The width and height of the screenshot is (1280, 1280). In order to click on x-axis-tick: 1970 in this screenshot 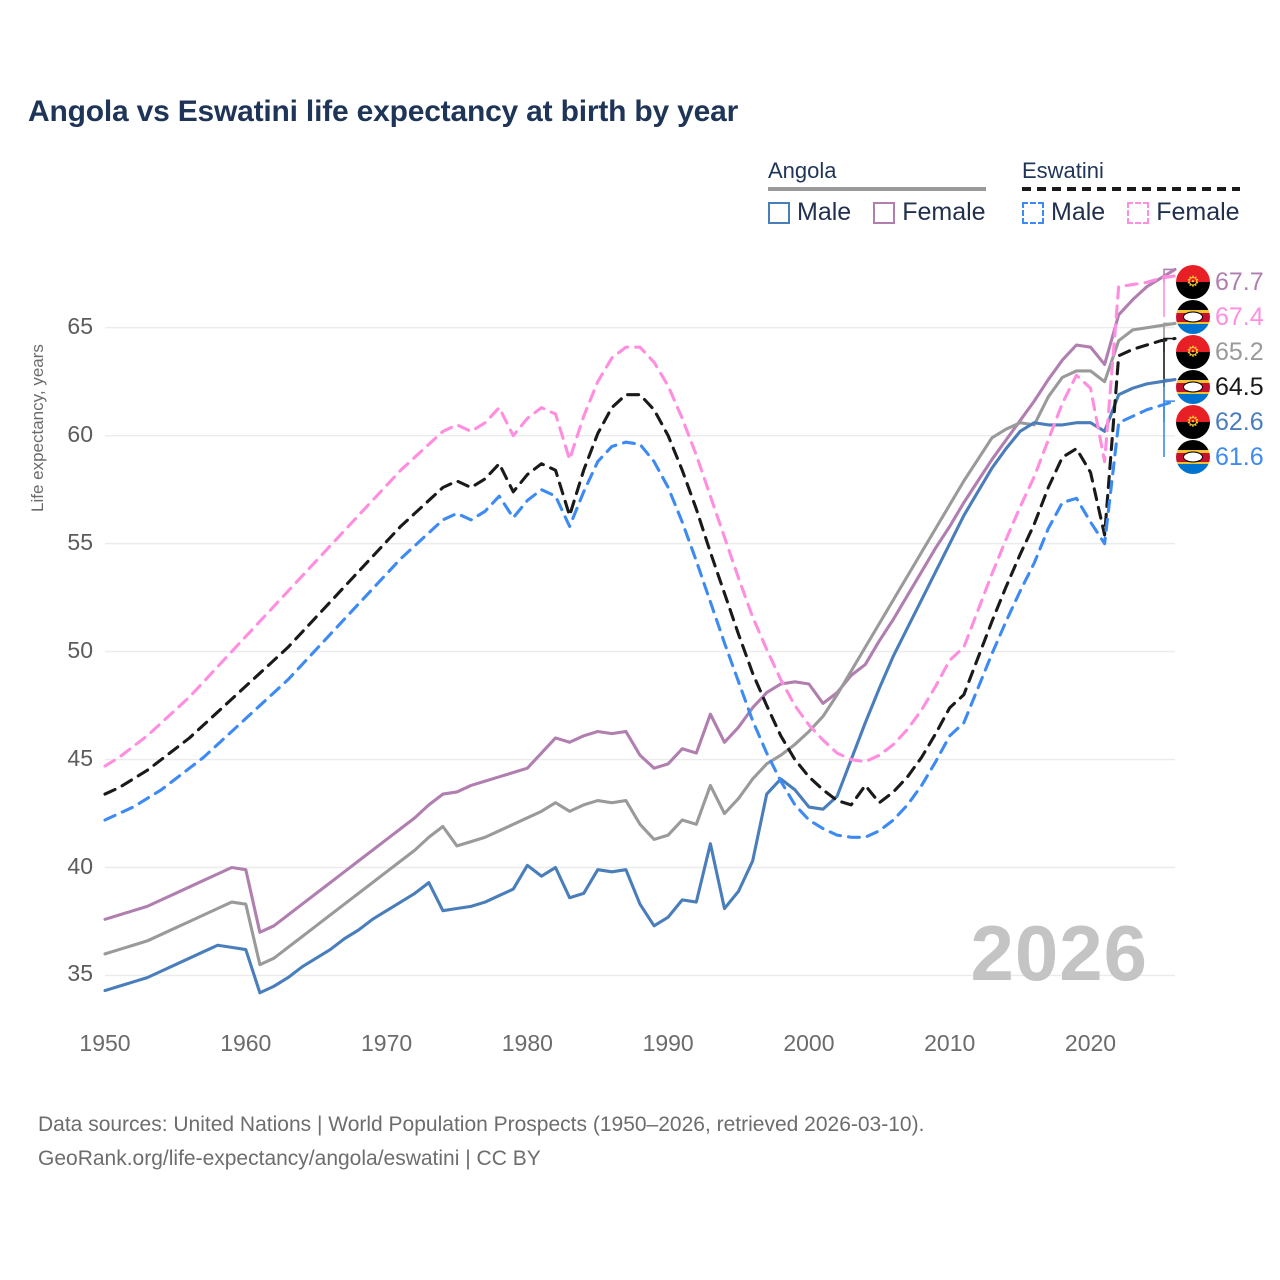, I will do `click(386, 1043)`.